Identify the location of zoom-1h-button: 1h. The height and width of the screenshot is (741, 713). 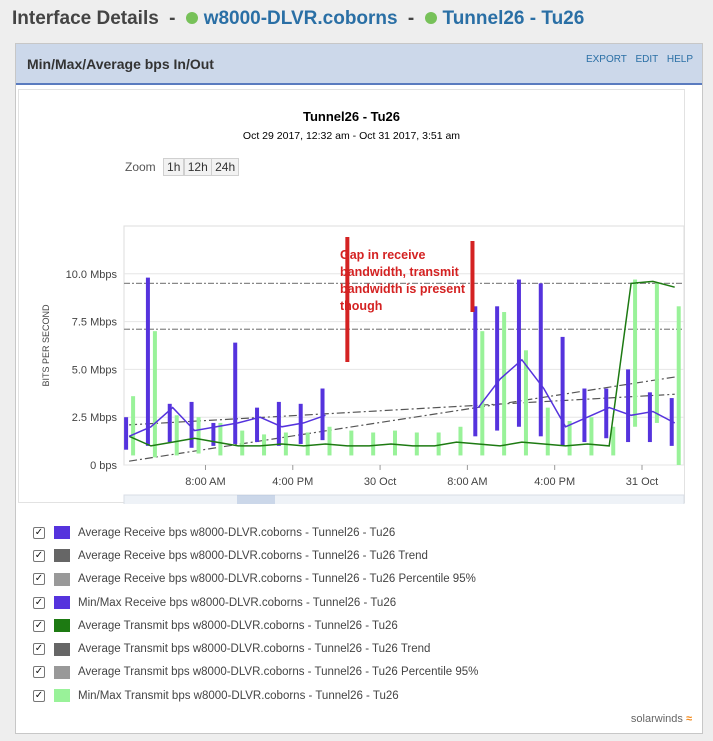
(174, 167).